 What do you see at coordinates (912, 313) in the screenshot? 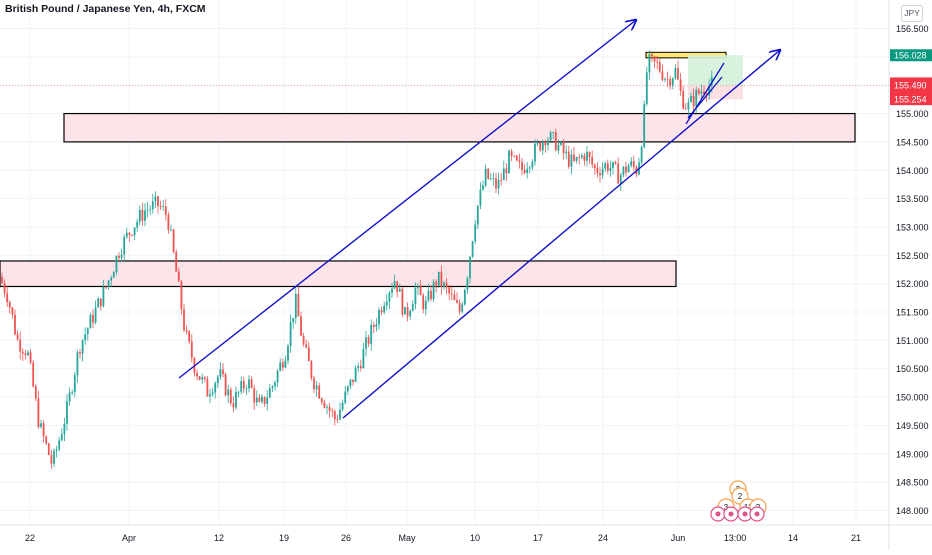
I see `y-tick-label: 151.500` at bounding box center [912, 313].